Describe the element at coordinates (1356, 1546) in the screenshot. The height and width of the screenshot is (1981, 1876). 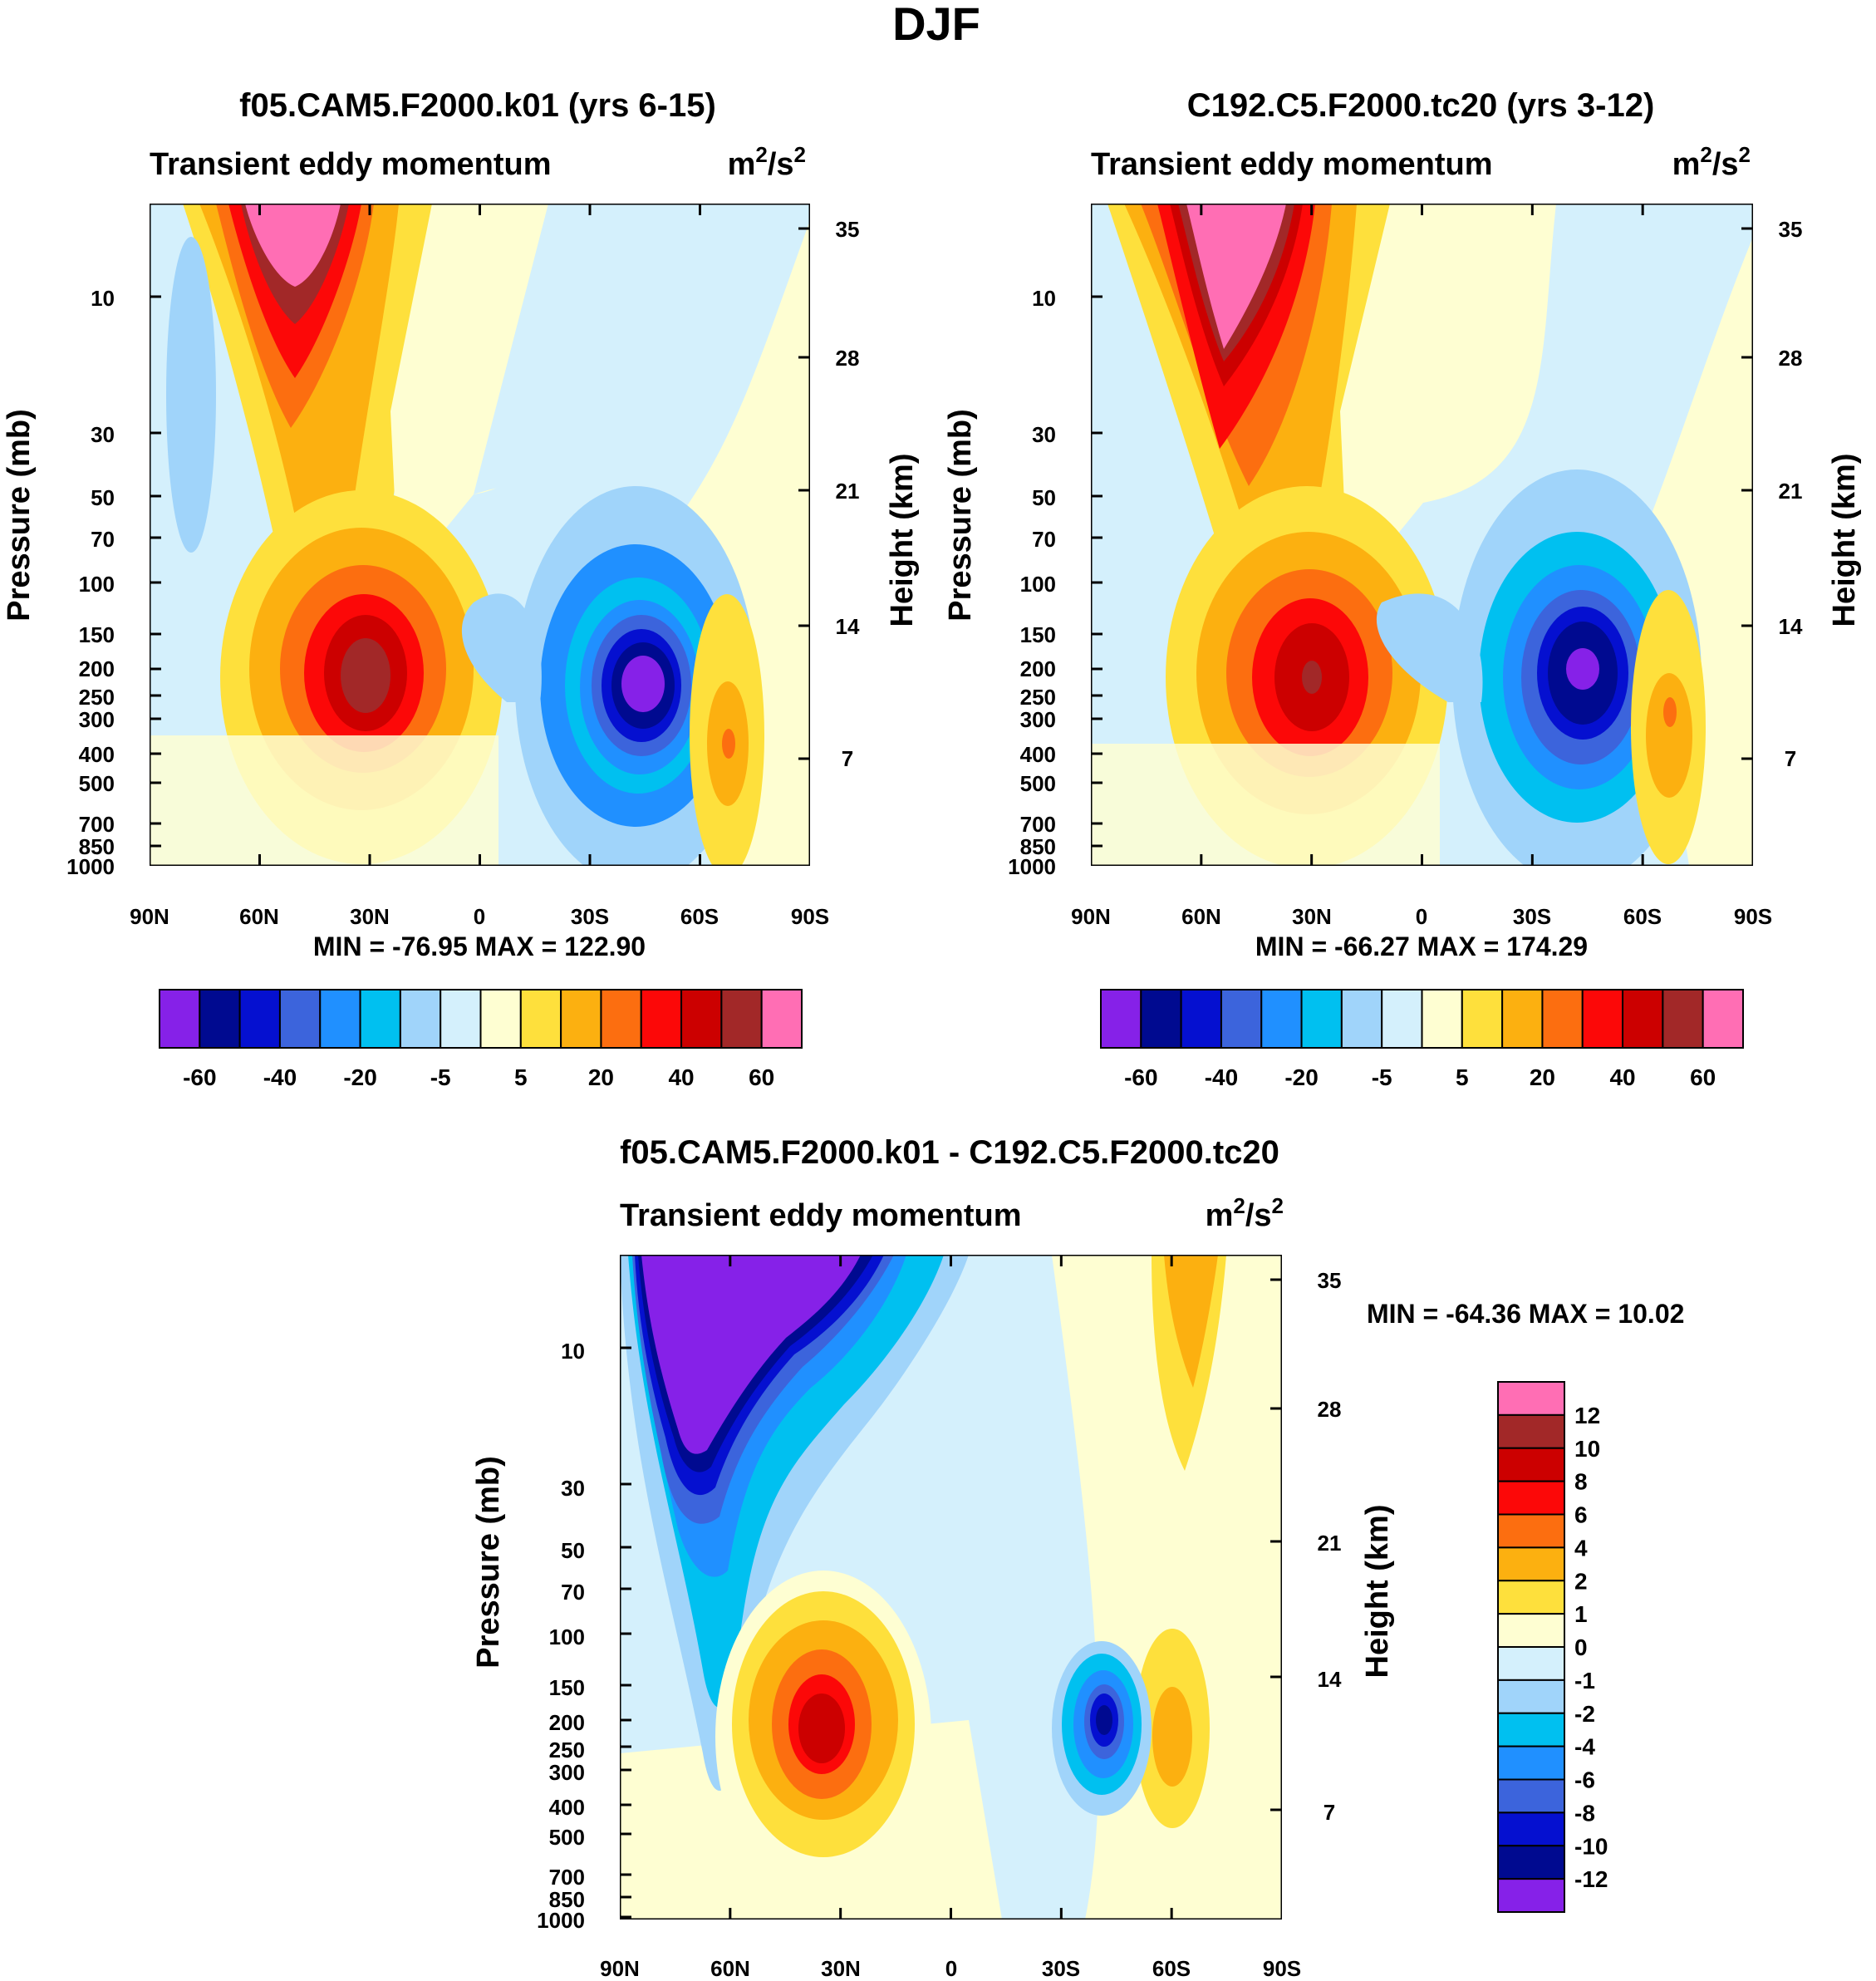
I see `y2-axis: 35 28 21 14 7 Height (km)` at that location.